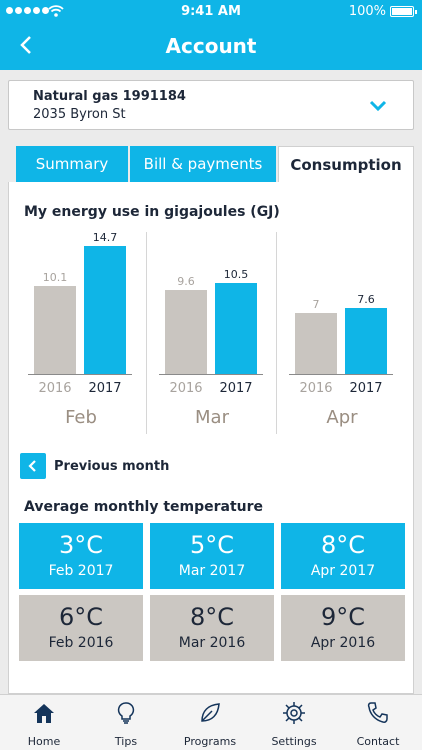  I want to click on temp-period: Mar 2016, so click(212, 643).